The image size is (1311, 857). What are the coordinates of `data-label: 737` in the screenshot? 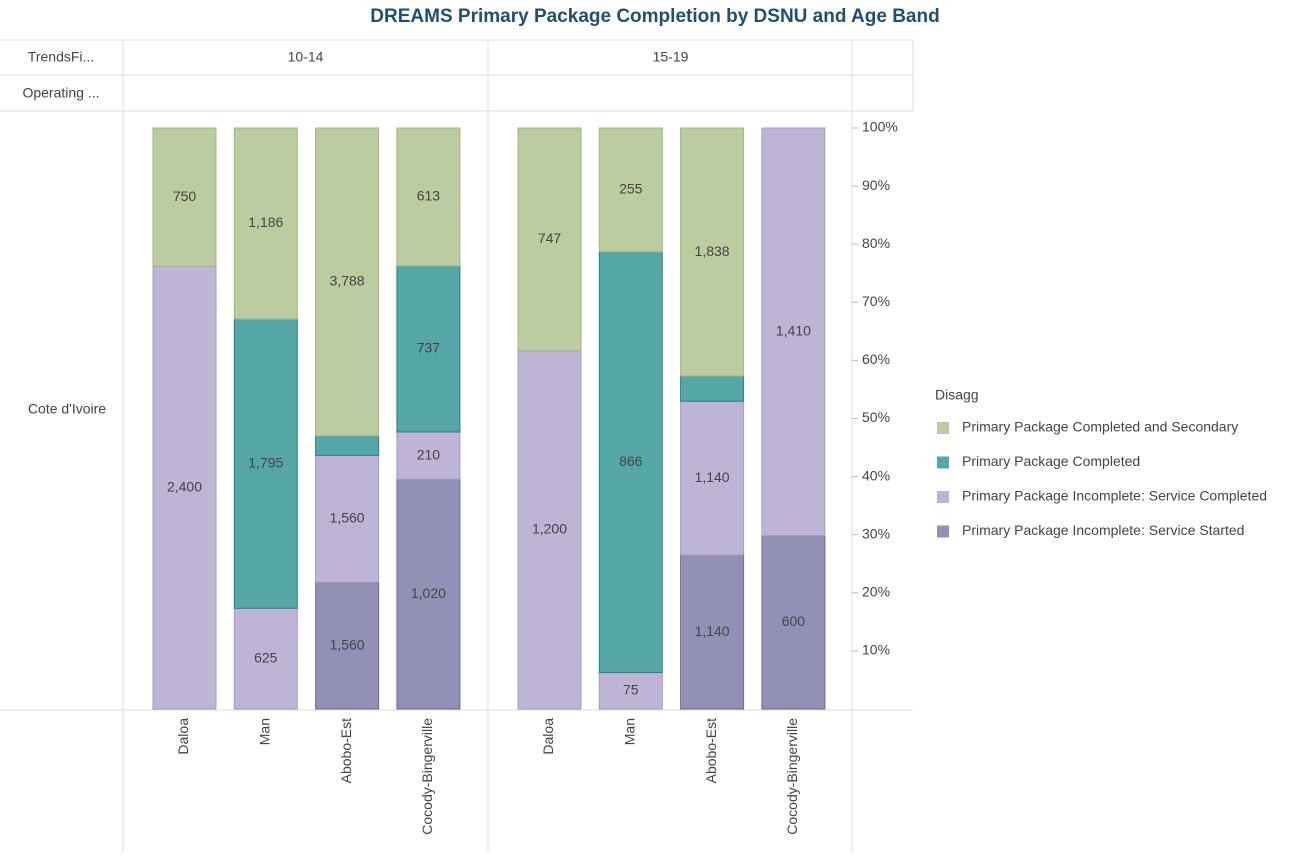 It's located at (429, 348).